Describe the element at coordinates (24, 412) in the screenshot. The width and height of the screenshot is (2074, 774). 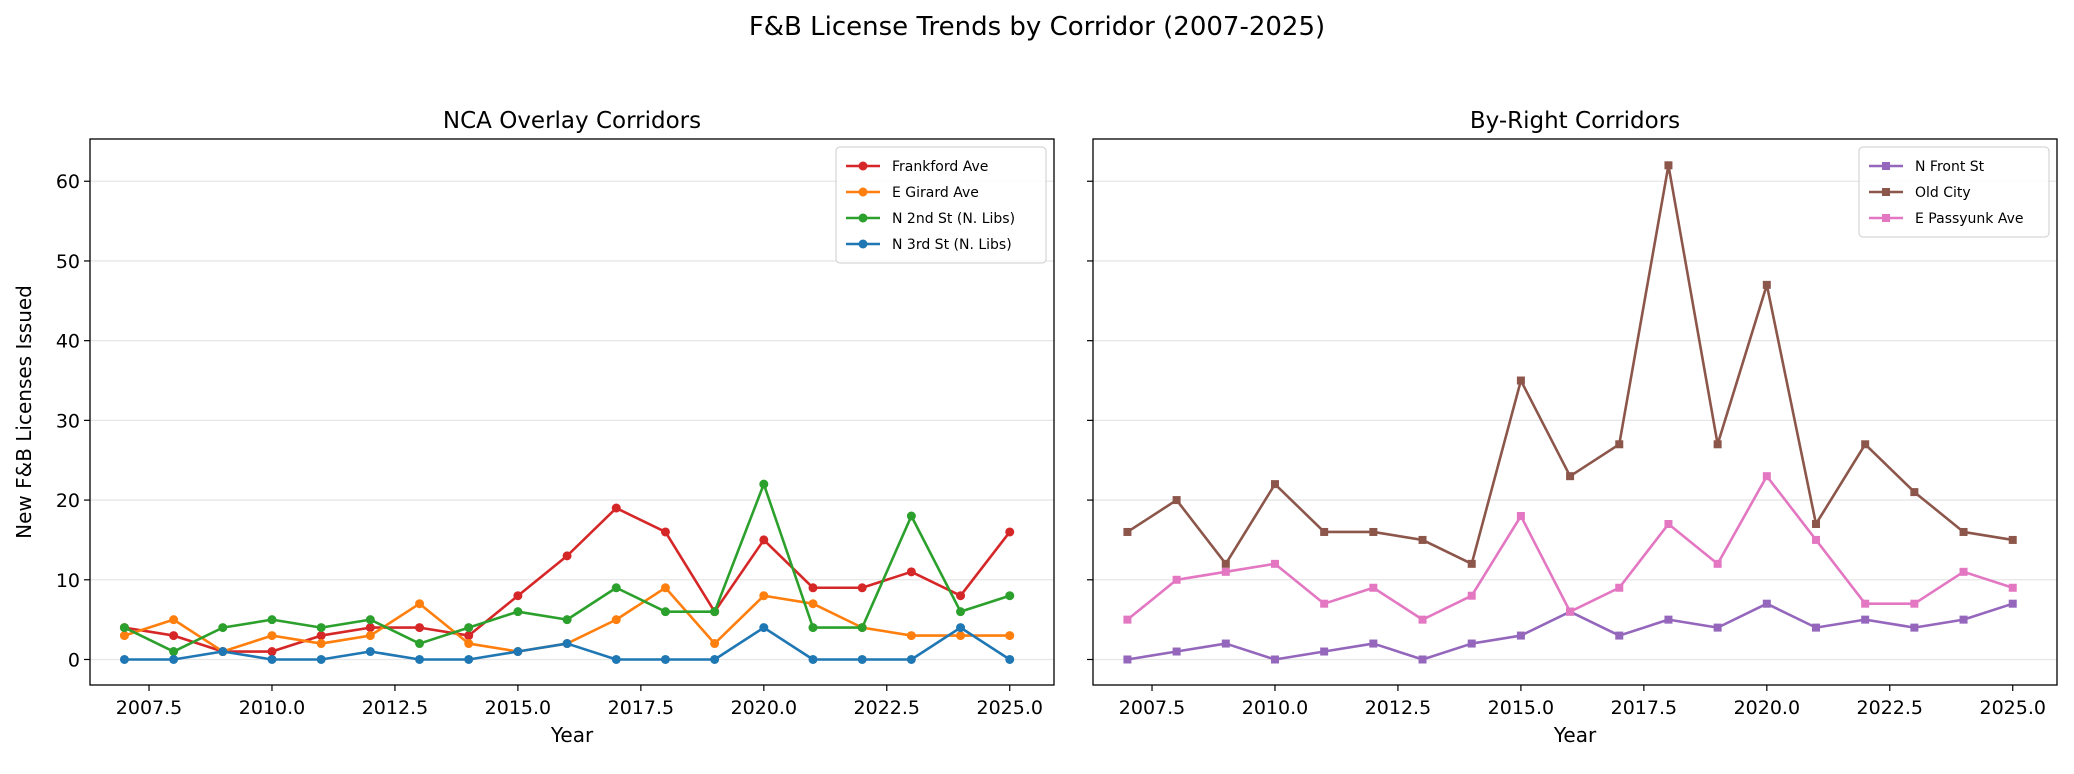
I see `y-axis-label: New F&B Licenses Issued` at that location.